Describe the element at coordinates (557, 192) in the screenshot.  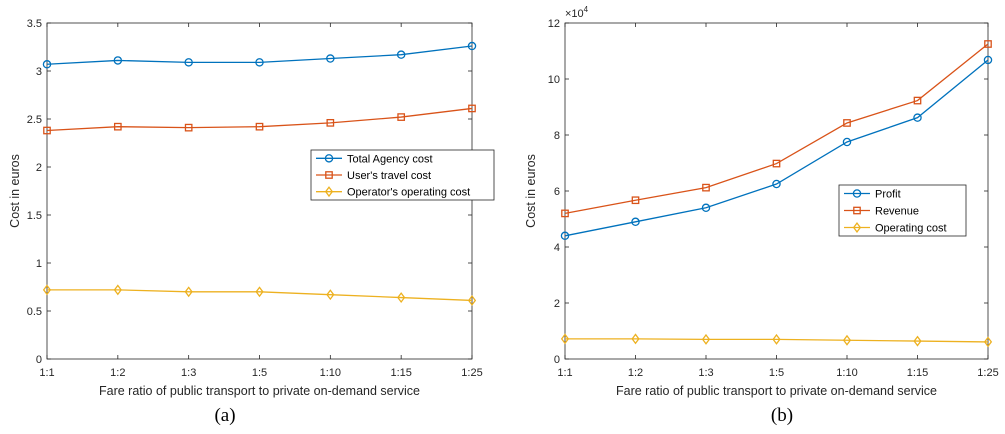
I see `y-tick-label: 6` at that location.